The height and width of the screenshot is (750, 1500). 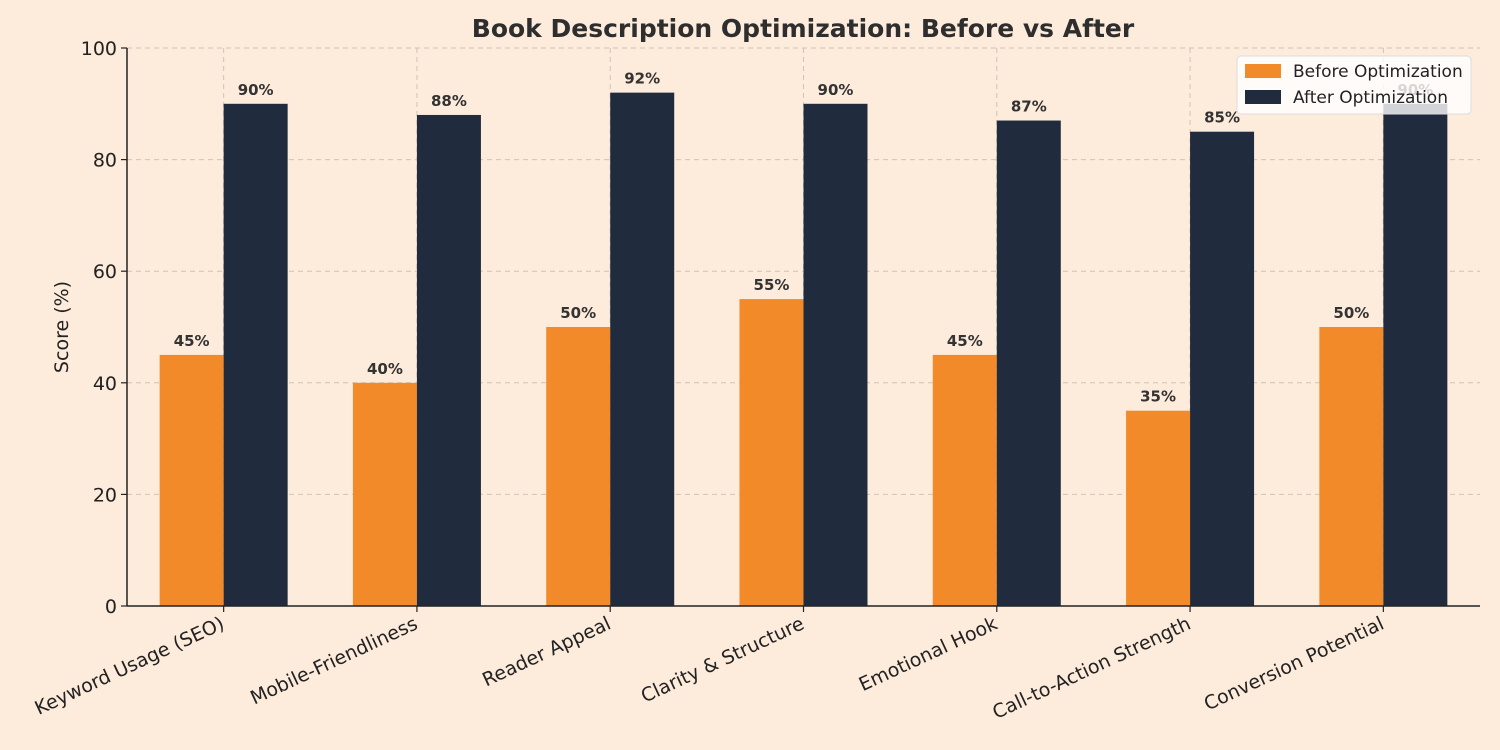 I want to click on legend: Before Optimization After Optimization, so click(x=1354, y=85).